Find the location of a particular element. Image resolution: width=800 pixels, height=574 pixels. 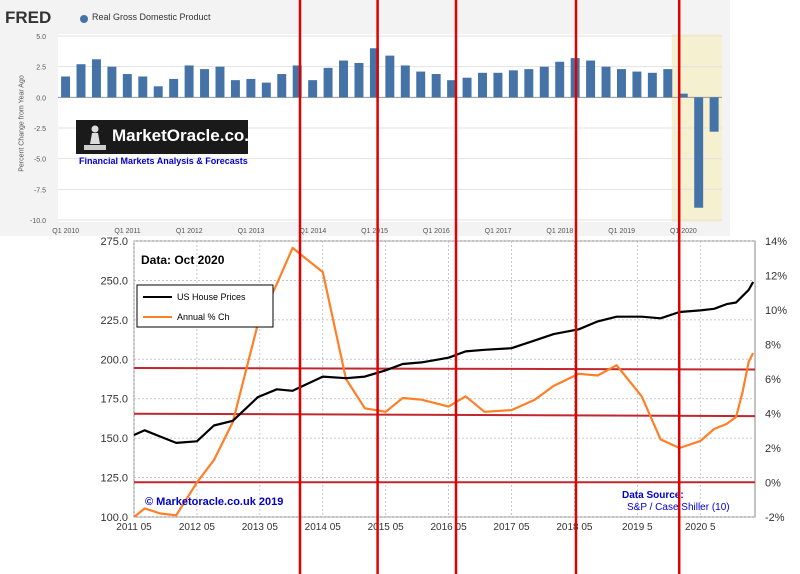

hp-y-right-tick-label: 6% is located at coordinates (773, 380).